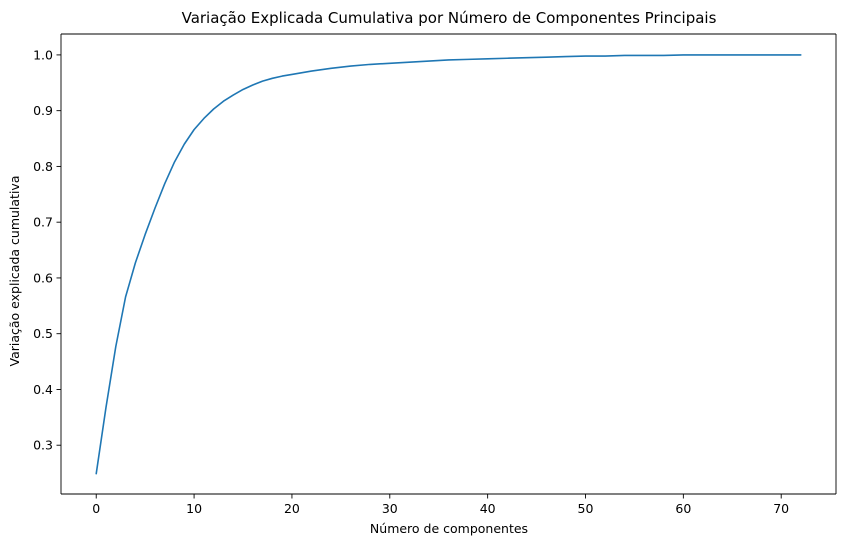 This screenshot has height=547, width=846. What do you see at coordinates (43, 389) in the screenshot?
I see `y-tick-label: 0.4` at bounding box center [43, 389].